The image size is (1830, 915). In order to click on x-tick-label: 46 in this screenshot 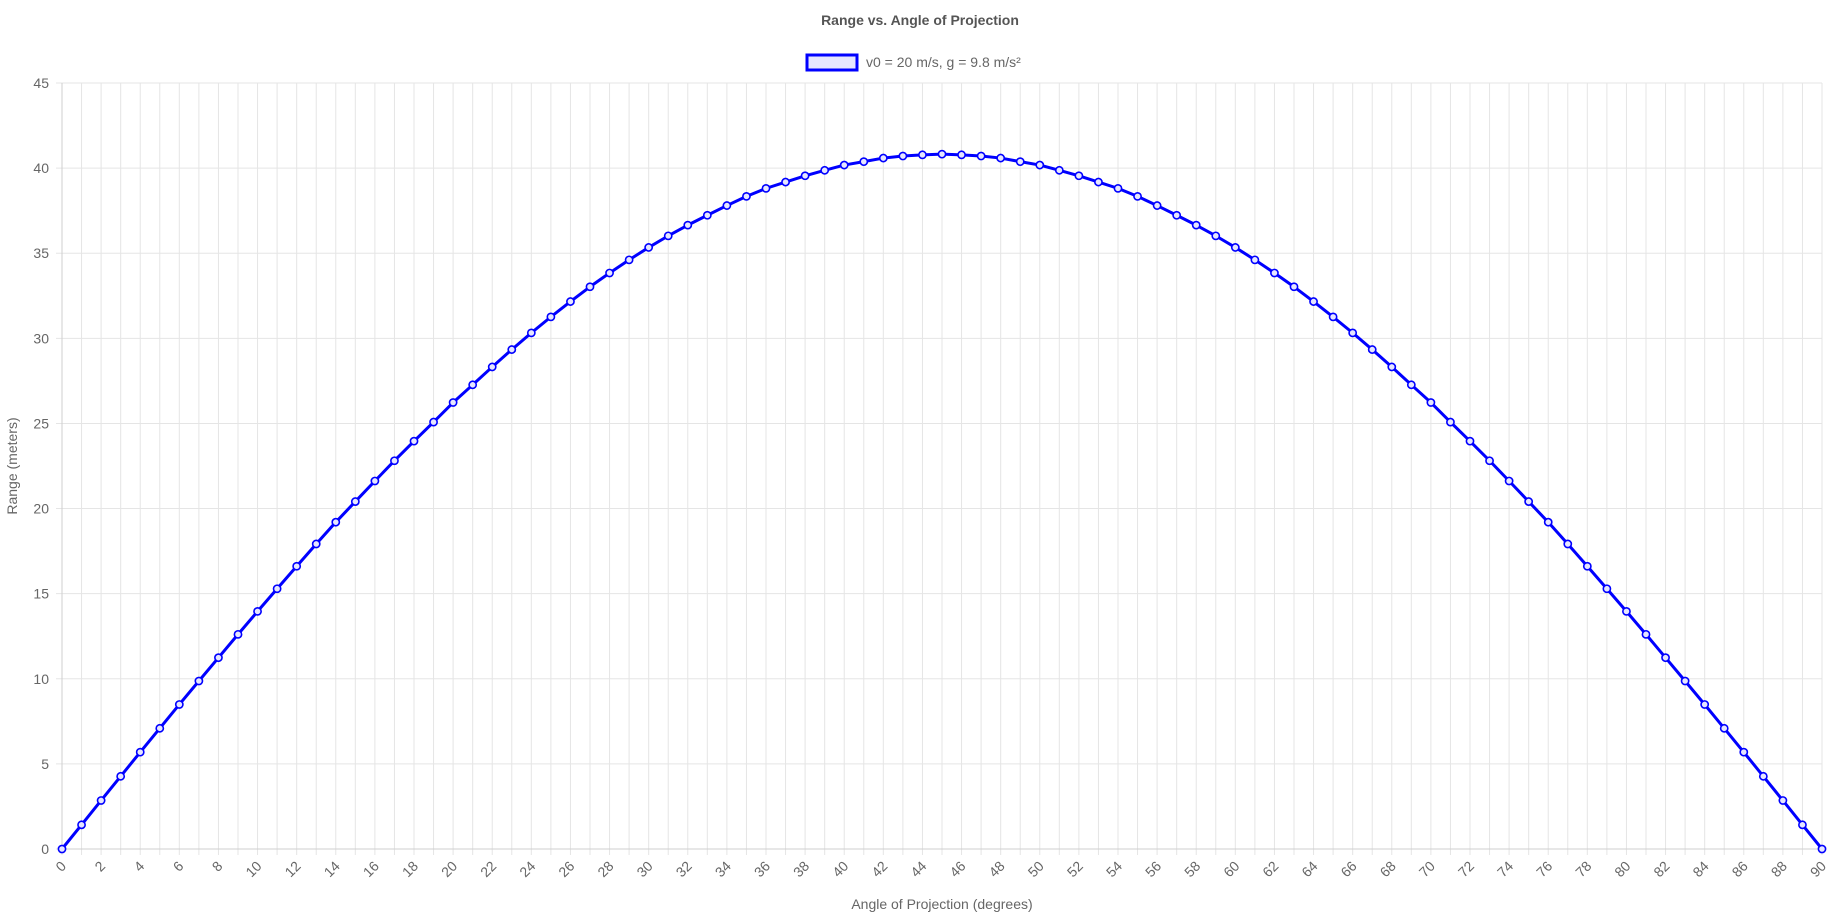, I will do `click(957, 869)`.